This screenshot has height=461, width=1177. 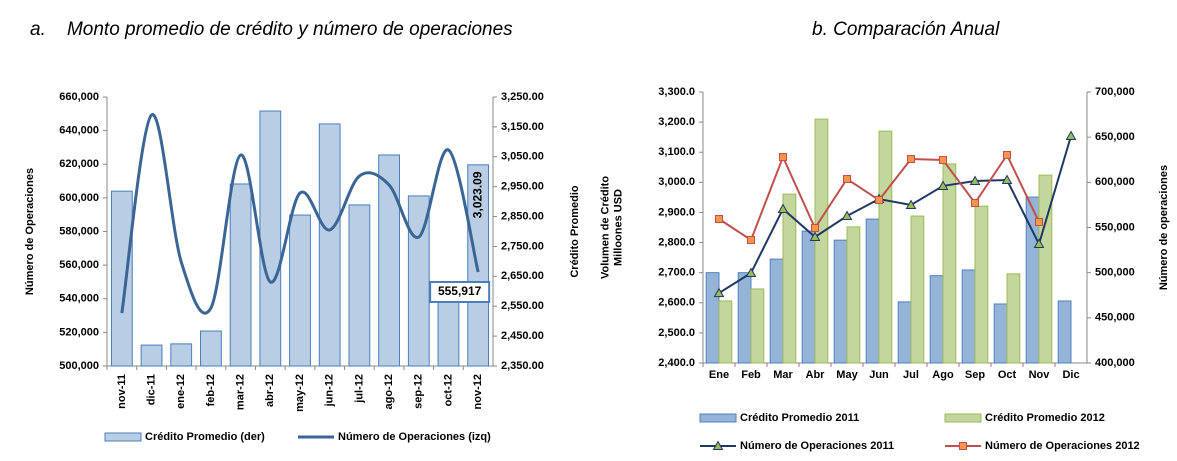 I want to click on x-tick-label: Feb, so click(x=751, y=375).